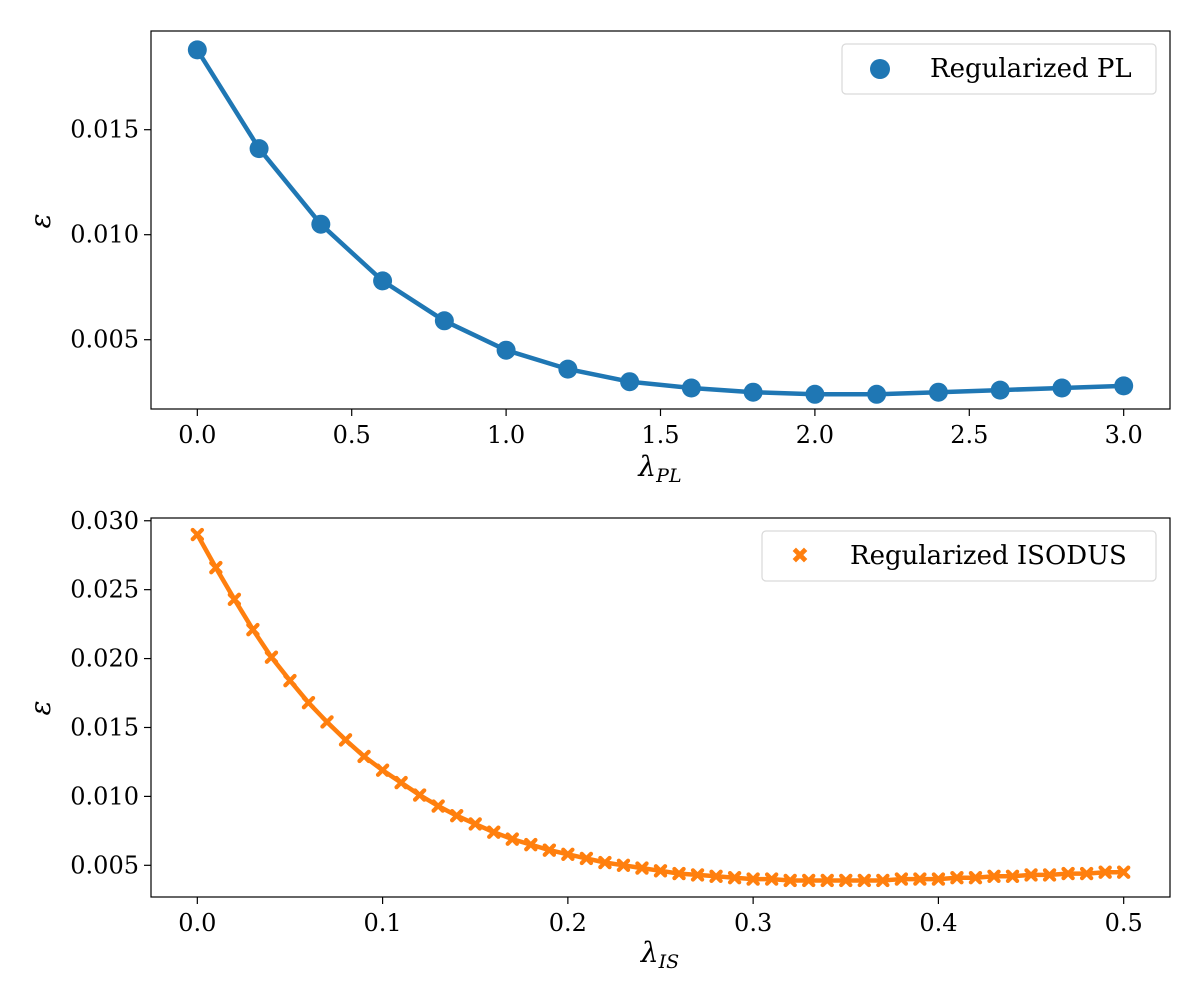 The width and height of the screenshot is (1200, 1000). I want to click on x-tick-label: 0.3, so click(753, 923).